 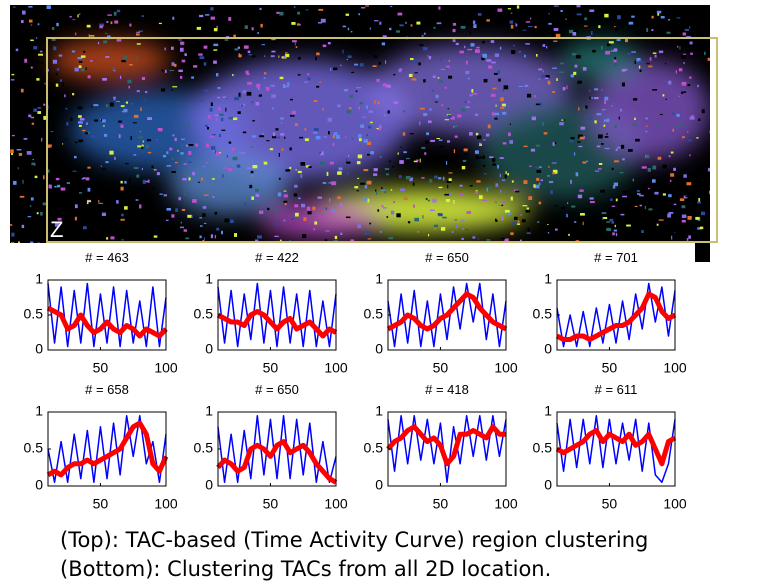 I want to click on chart-title: # = 418, so click(x=447, y=389).